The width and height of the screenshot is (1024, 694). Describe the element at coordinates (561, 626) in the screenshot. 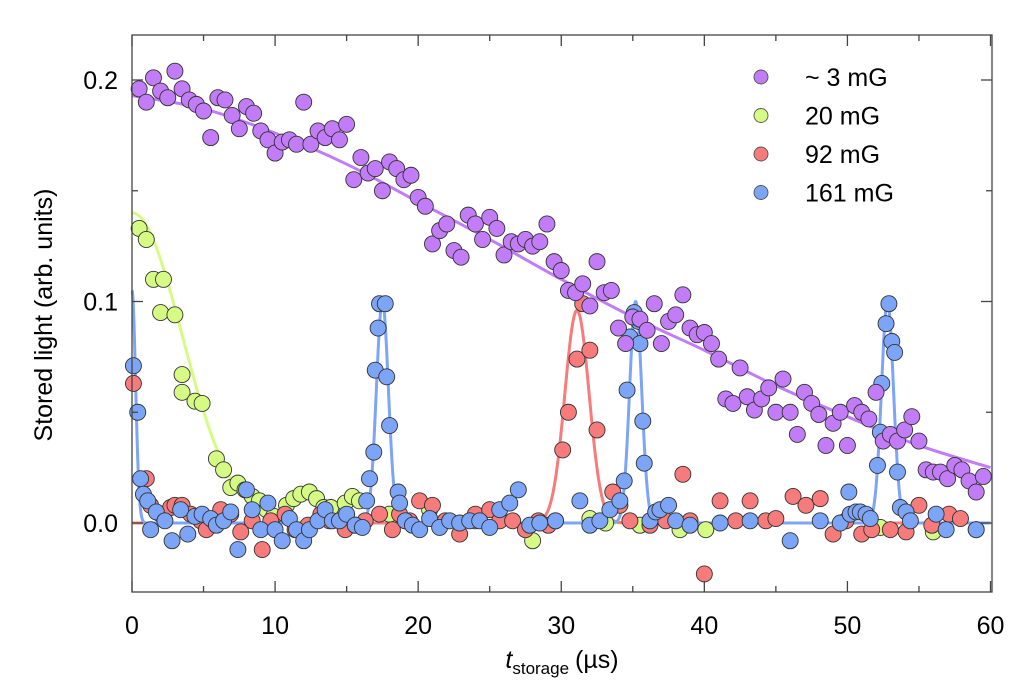

I see `x-tick-label: 30` at that location.